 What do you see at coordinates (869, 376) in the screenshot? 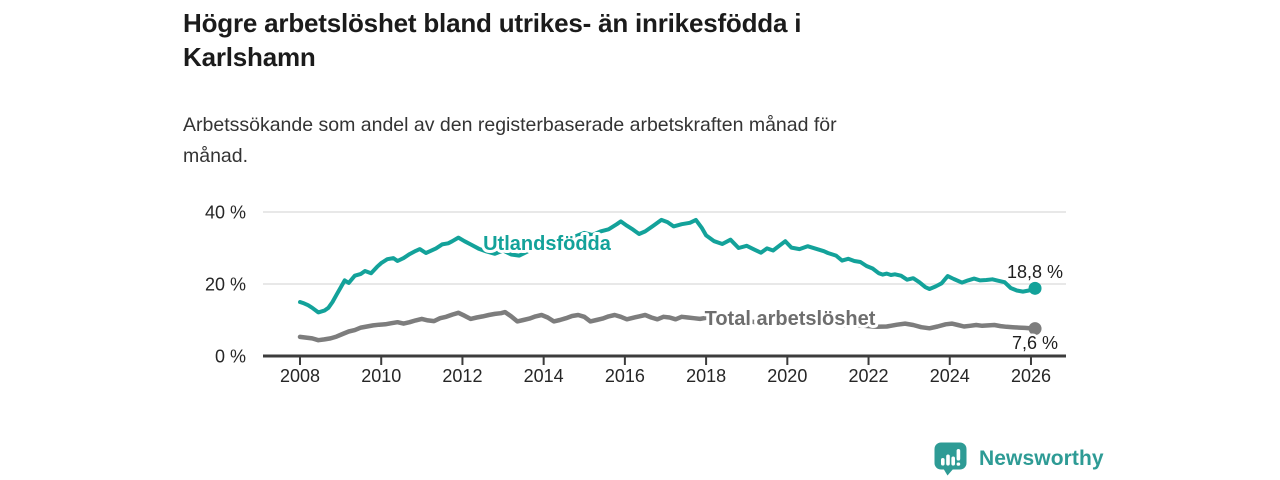
I see `x-axis-tick-label: 2022` at bounding box center [869, 376].